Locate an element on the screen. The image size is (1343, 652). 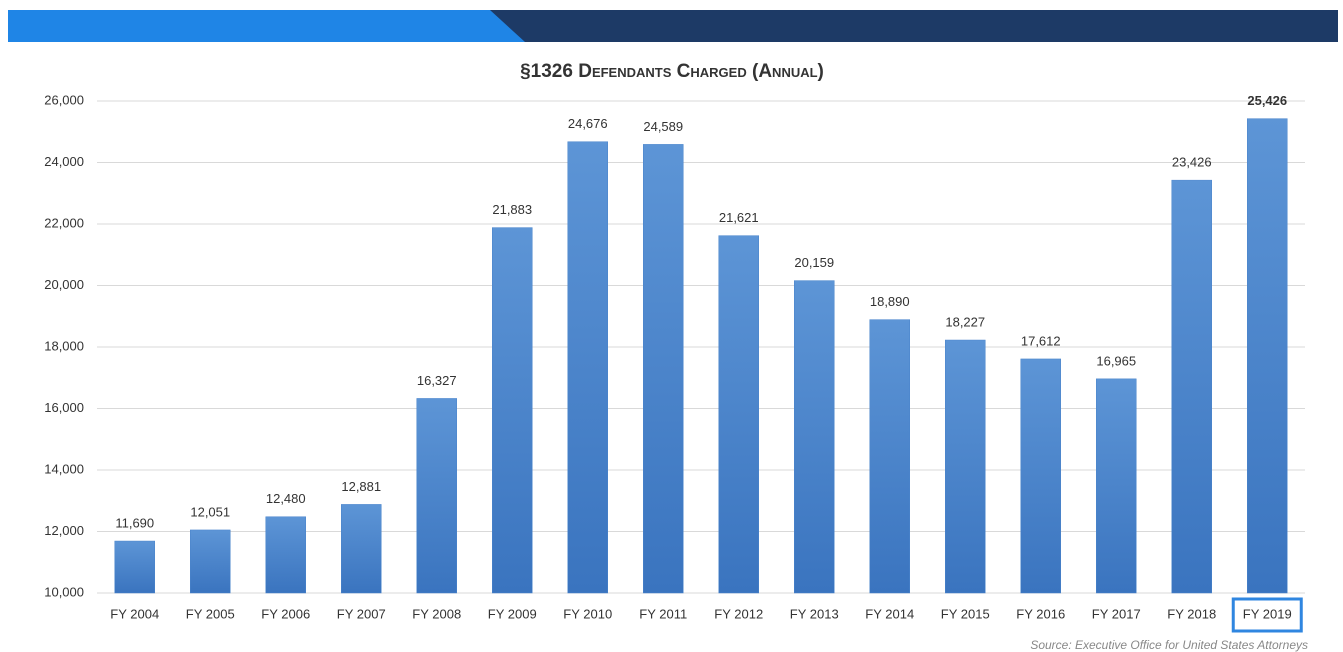
value-label: 24,589 is located at coordinates (663, 126).